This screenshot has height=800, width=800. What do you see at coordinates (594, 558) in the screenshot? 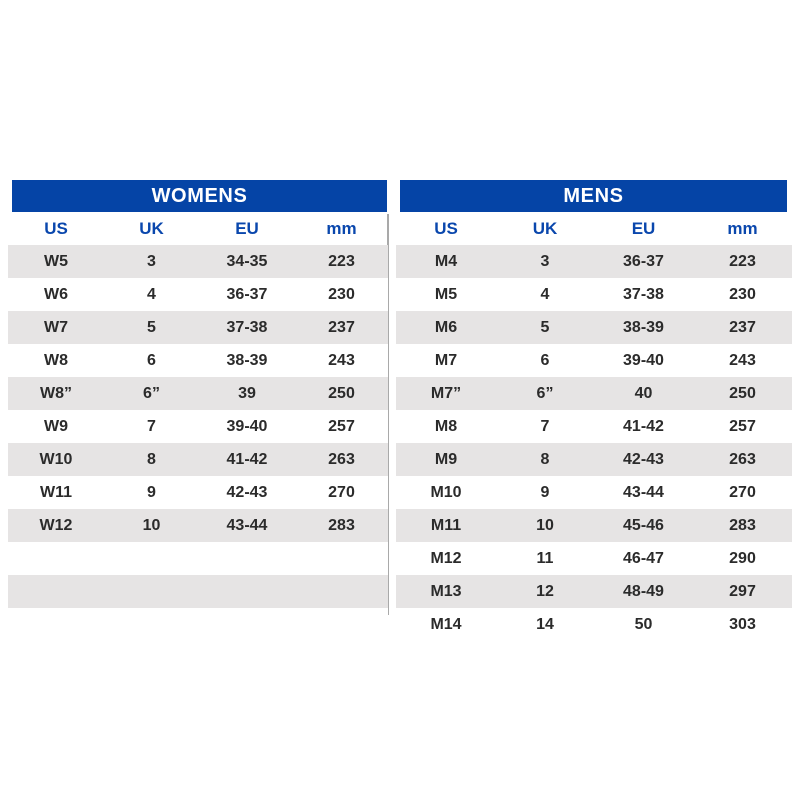
I see `table-row: M12 11 46-47 290` at bounding box center [594, 558].